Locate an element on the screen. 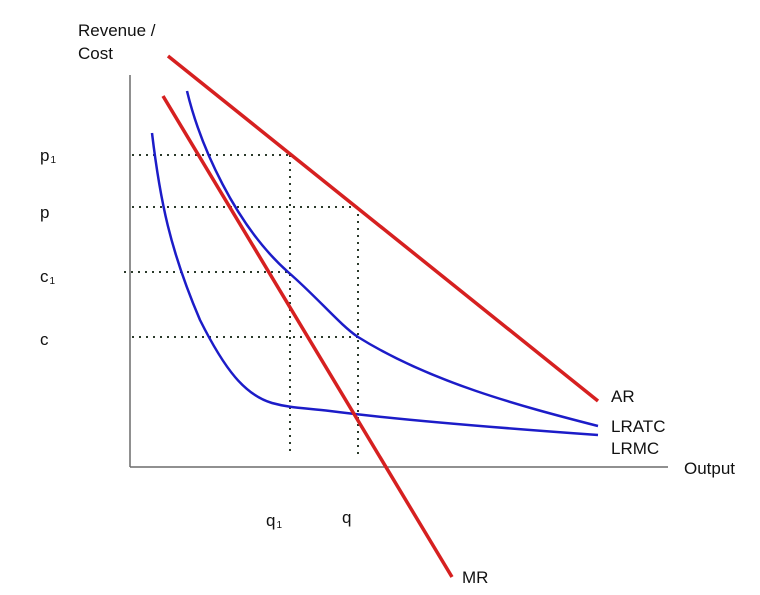 The image size is (760, 595). quantity-q-label: q is located at coordinates (346, 517).